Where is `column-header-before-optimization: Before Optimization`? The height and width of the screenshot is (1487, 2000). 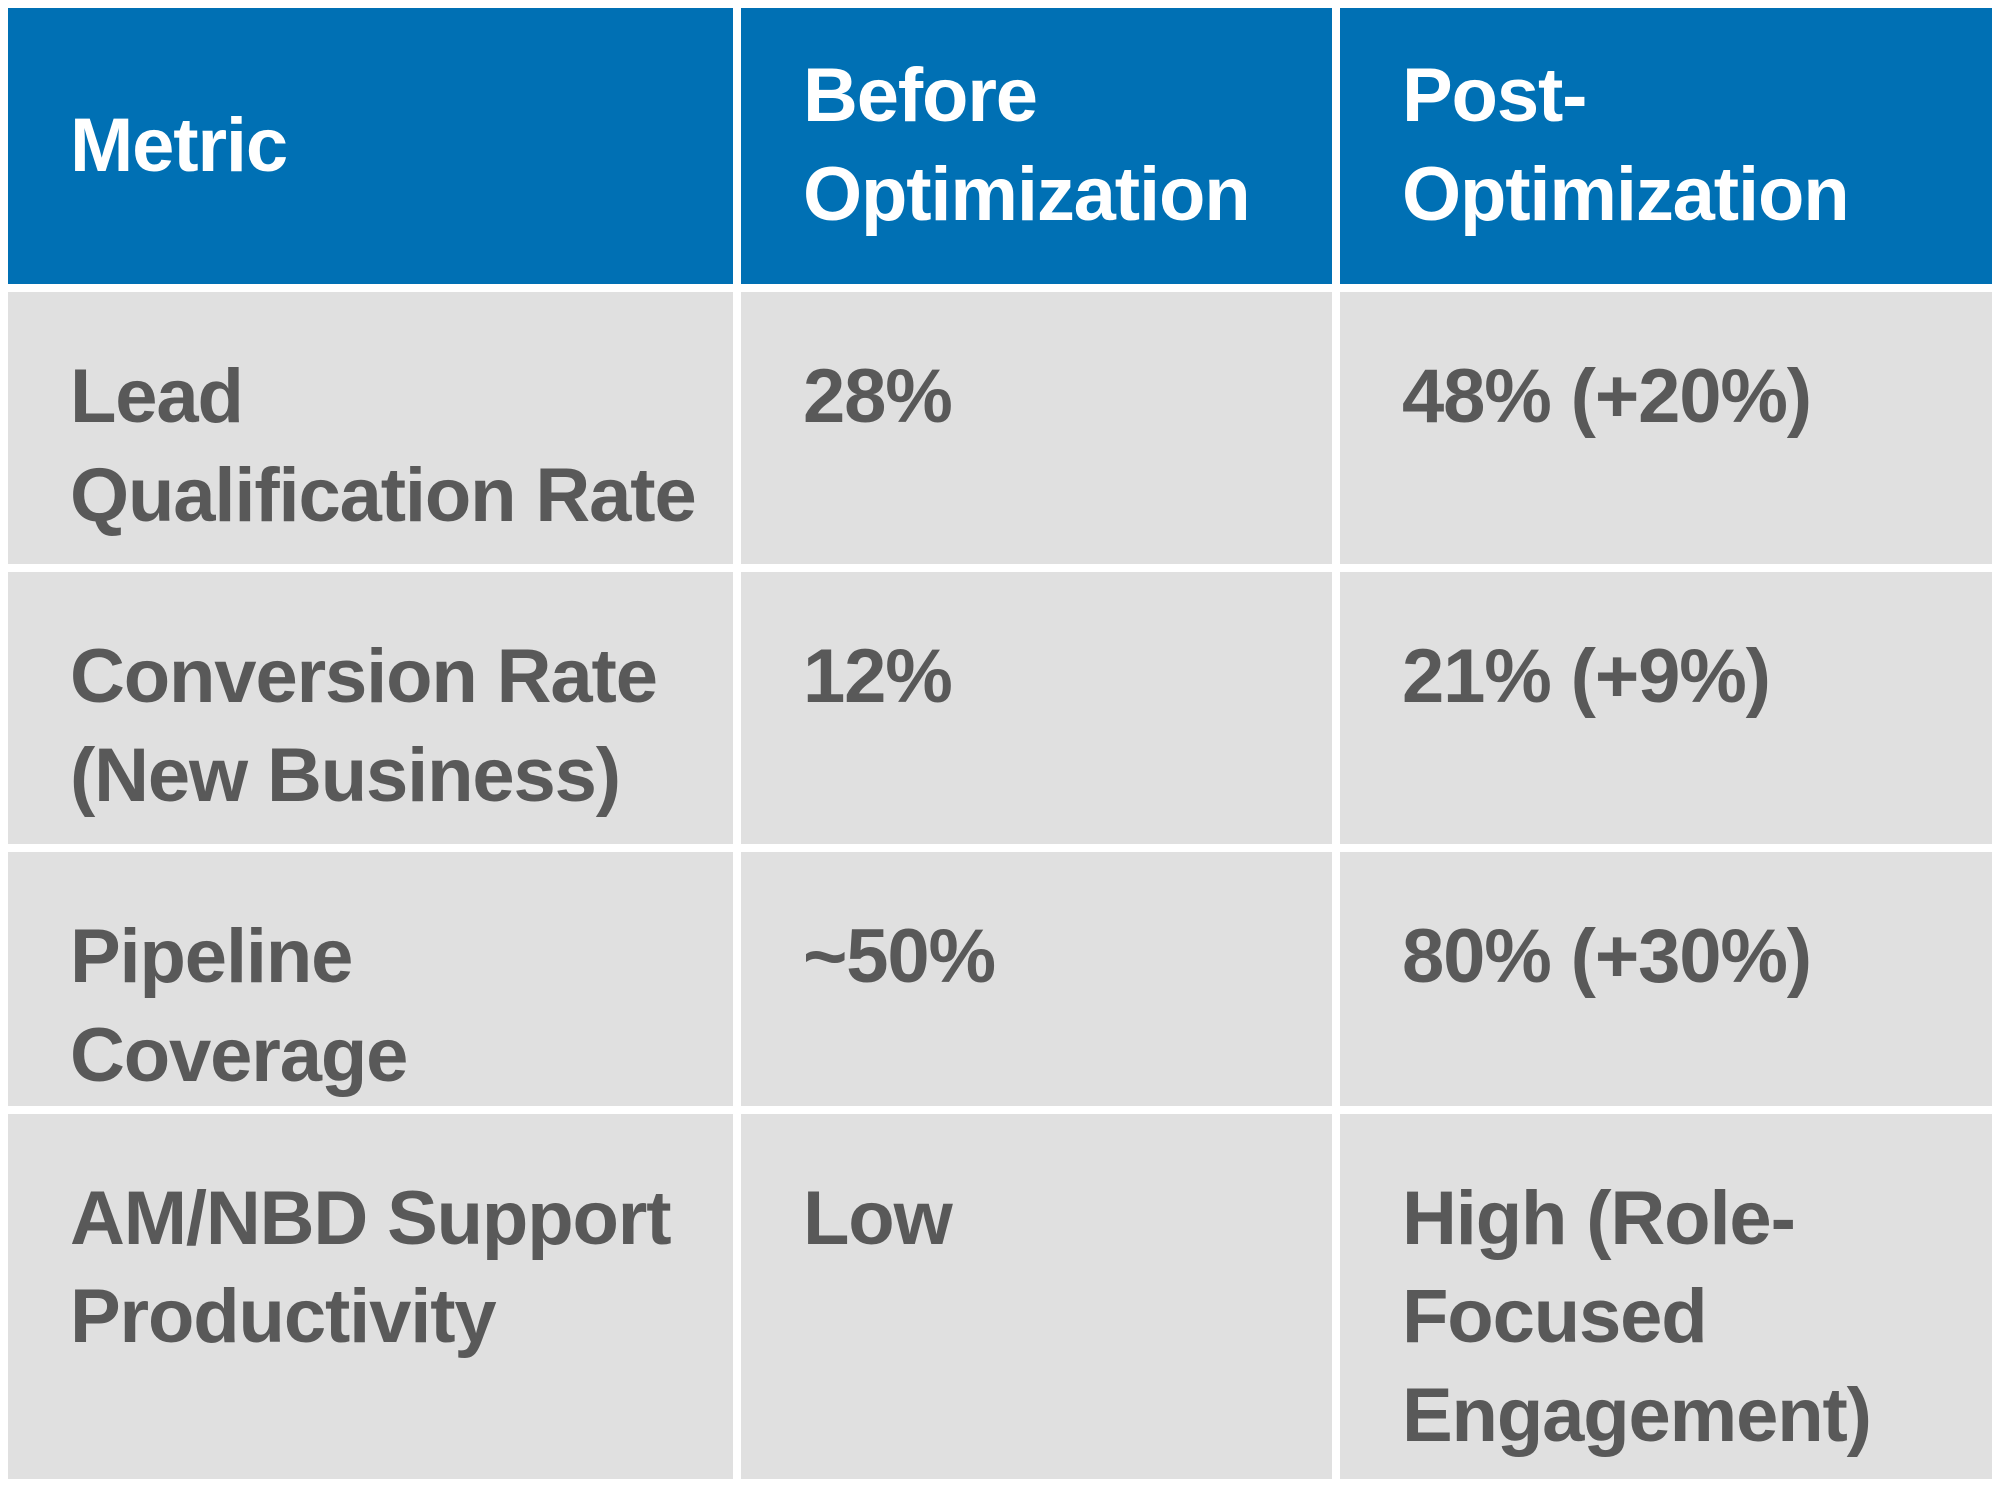
column-header-before-optimization: Before Optimization is located at coordinates (1036, 146).